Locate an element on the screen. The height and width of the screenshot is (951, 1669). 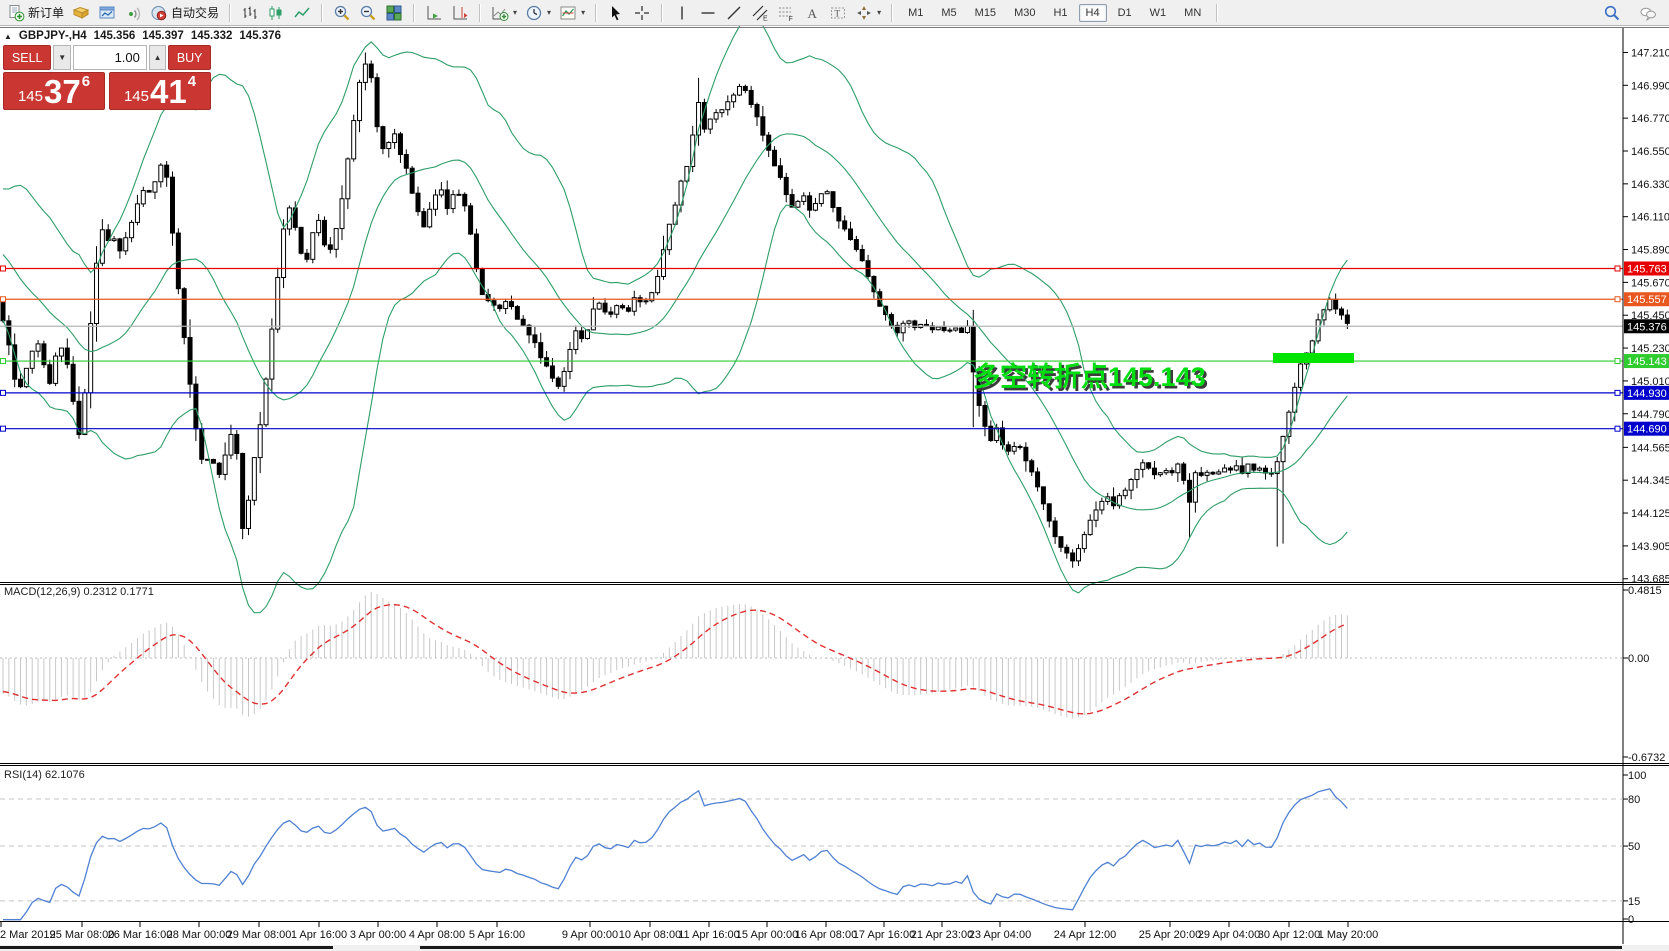
svg-text: 10 Apr 08:00 is located at coordinates (650, 935).